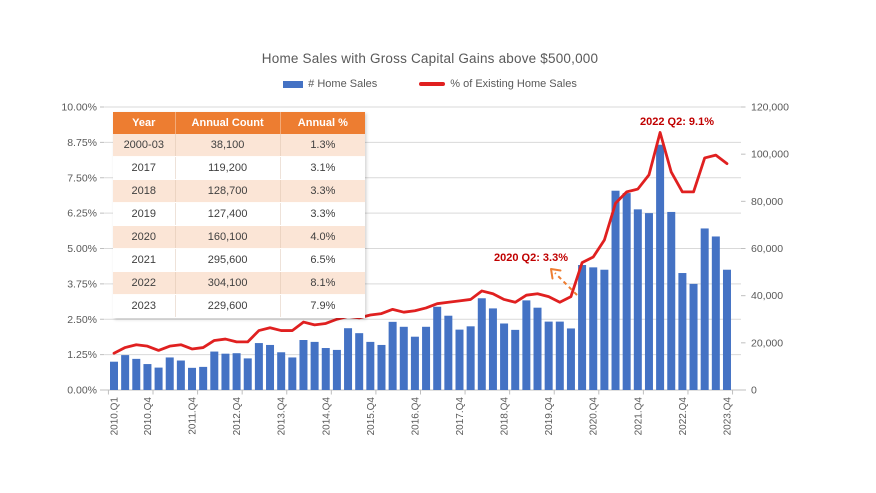 This screenshot has height=493, width=876. Describe the element at coordinates (459, 359) in the screenshot. I see `bar-2017.Q4` at that location.